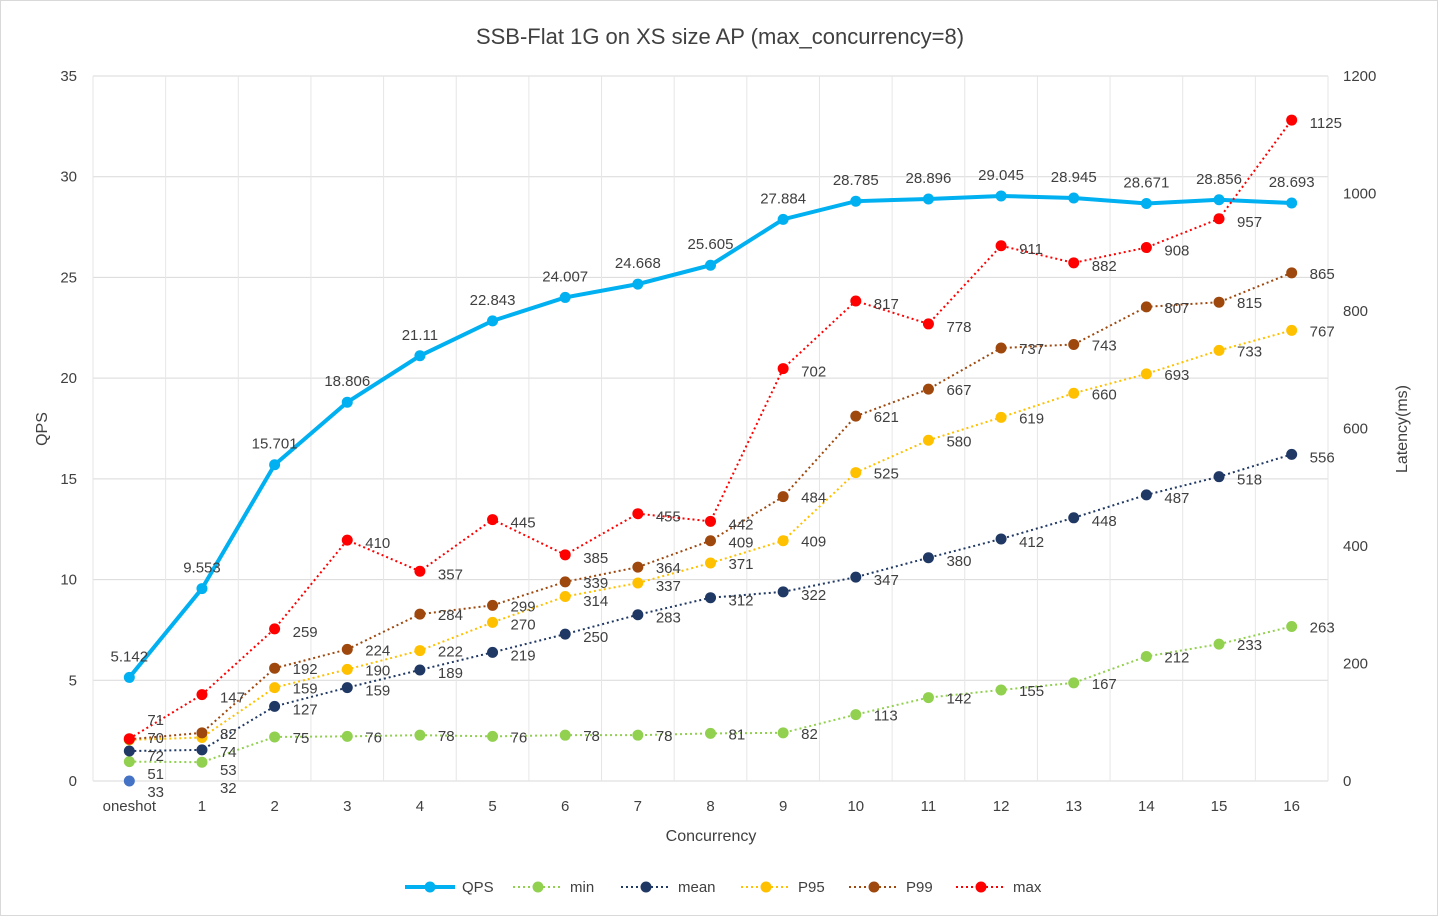 Image resolution: width=1438 pixels, height=922 pixels. Describe the element at coordinates (958, 441) in the screenshot. I see `data-label-P95: 580` at that location.